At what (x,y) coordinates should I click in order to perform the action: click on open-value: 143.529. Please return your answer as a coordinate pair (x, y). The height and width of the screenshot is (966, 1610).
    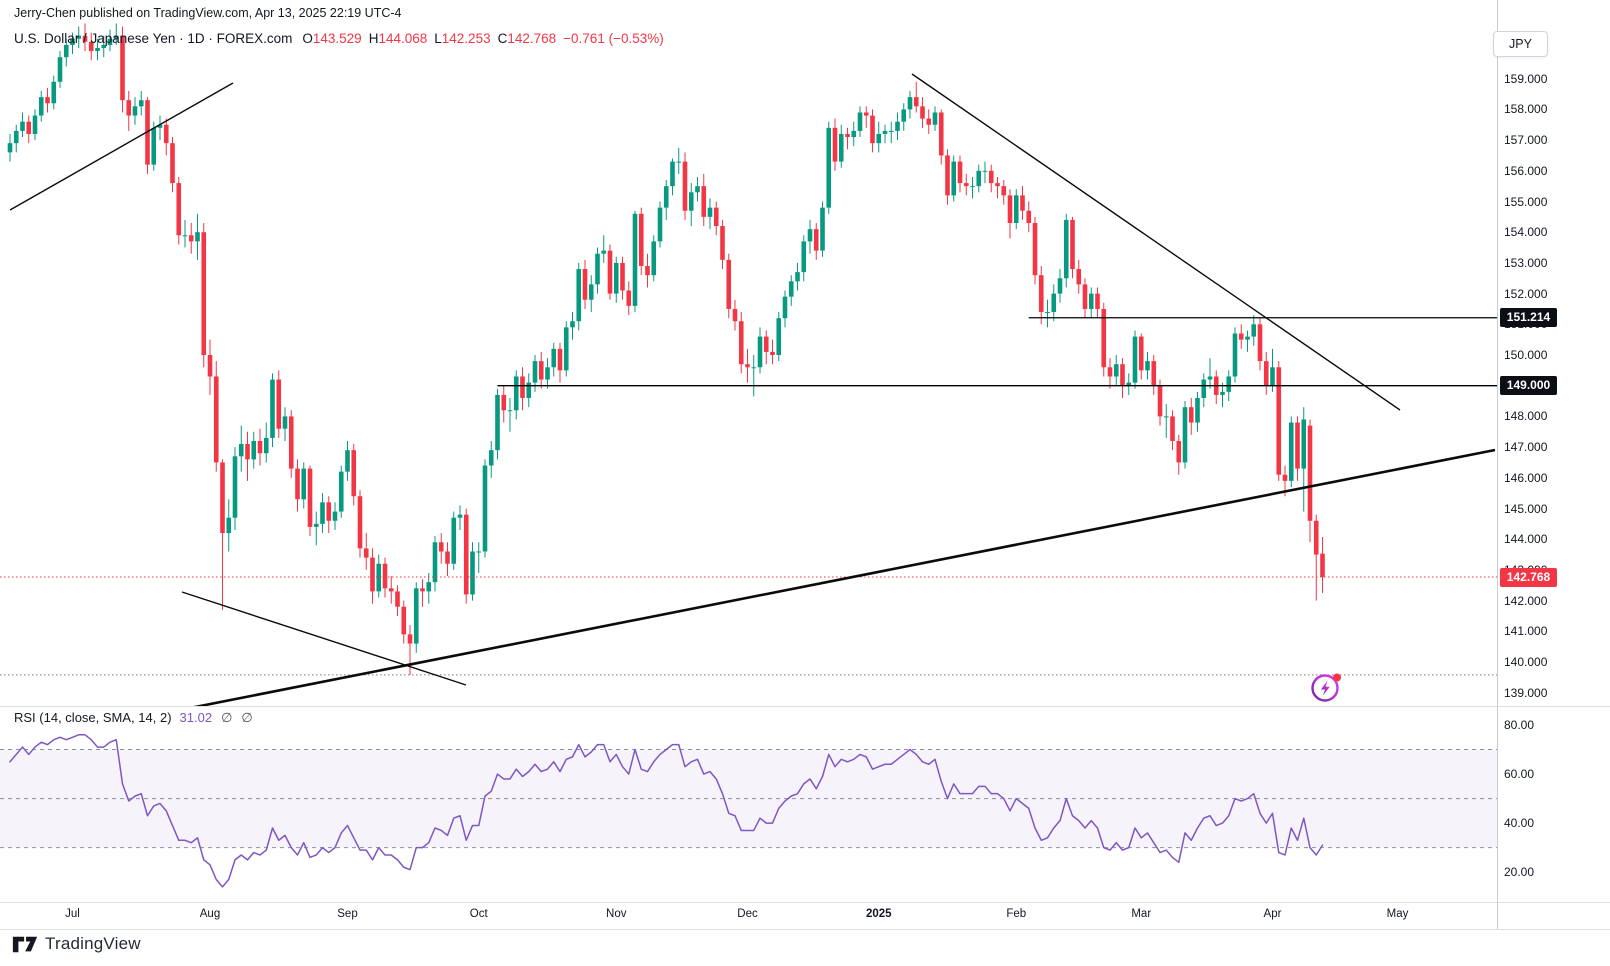
    Looking at the image, I should click on (337, 38).